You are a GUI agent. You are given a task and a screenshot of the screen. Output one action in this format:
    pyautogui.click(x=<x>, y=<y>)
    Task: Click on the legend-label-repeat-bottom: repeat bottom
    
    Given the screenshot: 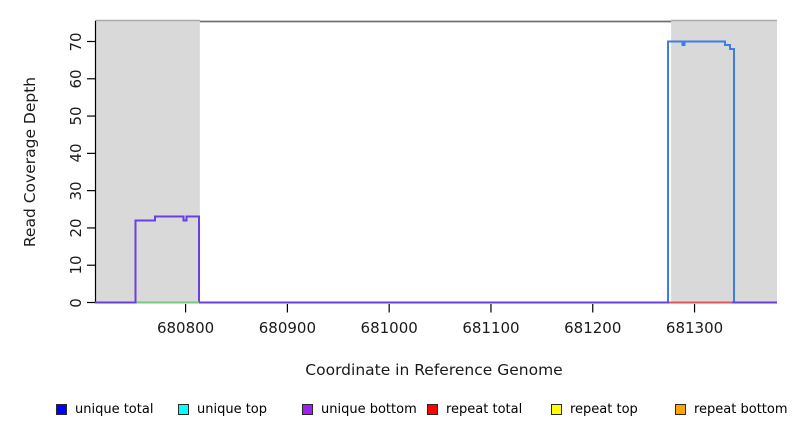 What is the action you would take?
    pyautogui.click(x=741, y=409)
    